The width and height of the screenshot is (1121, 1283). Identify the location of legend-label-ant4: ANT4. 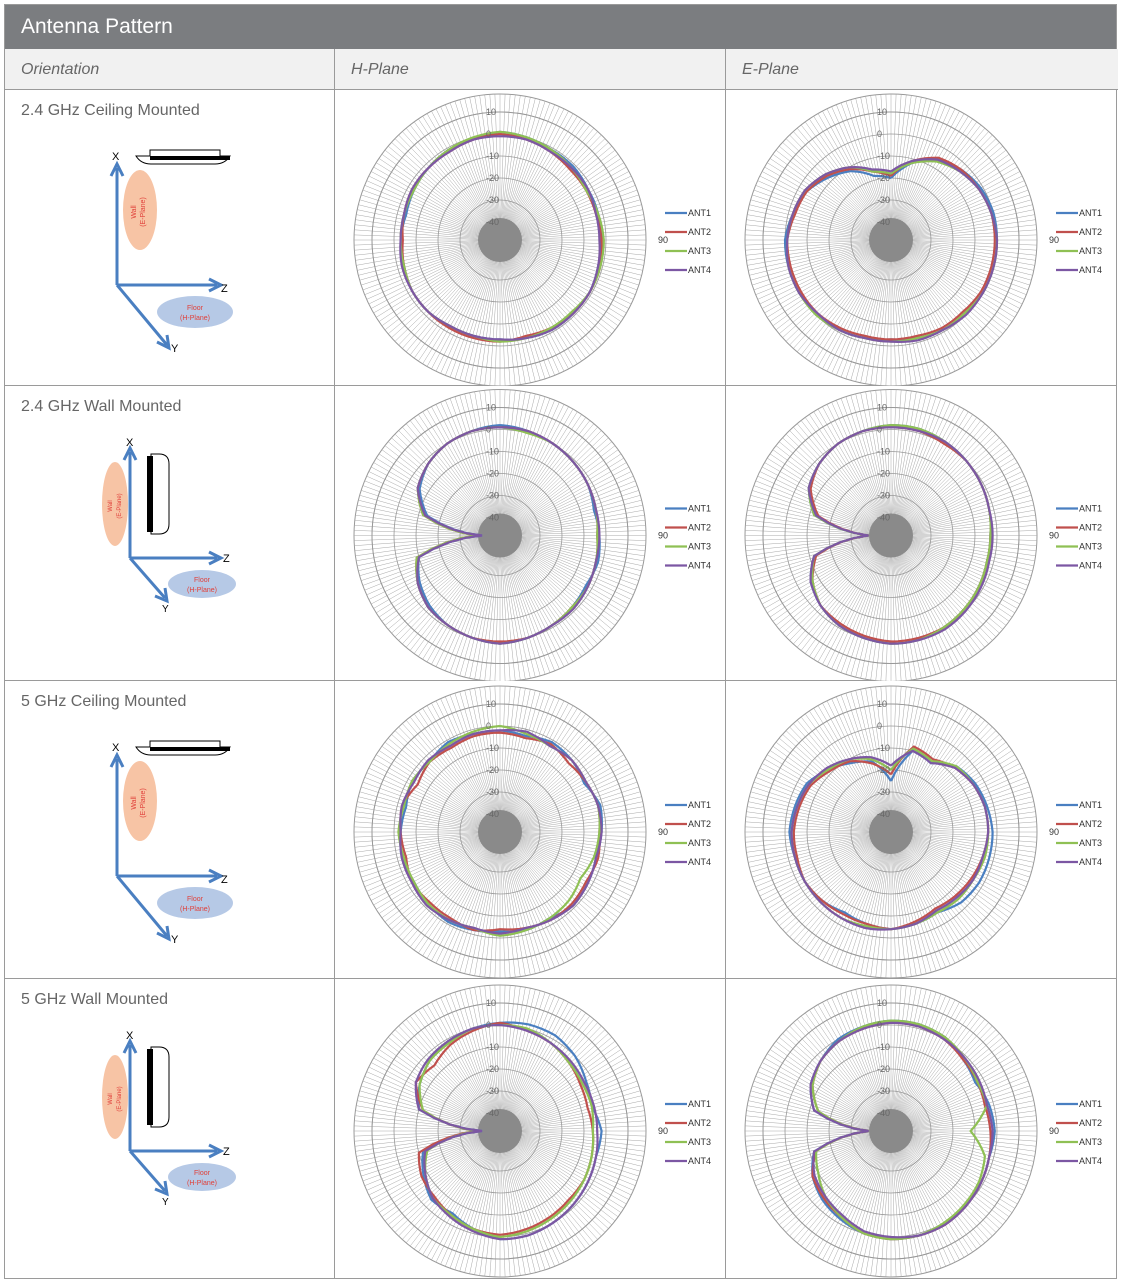
(699, 862).